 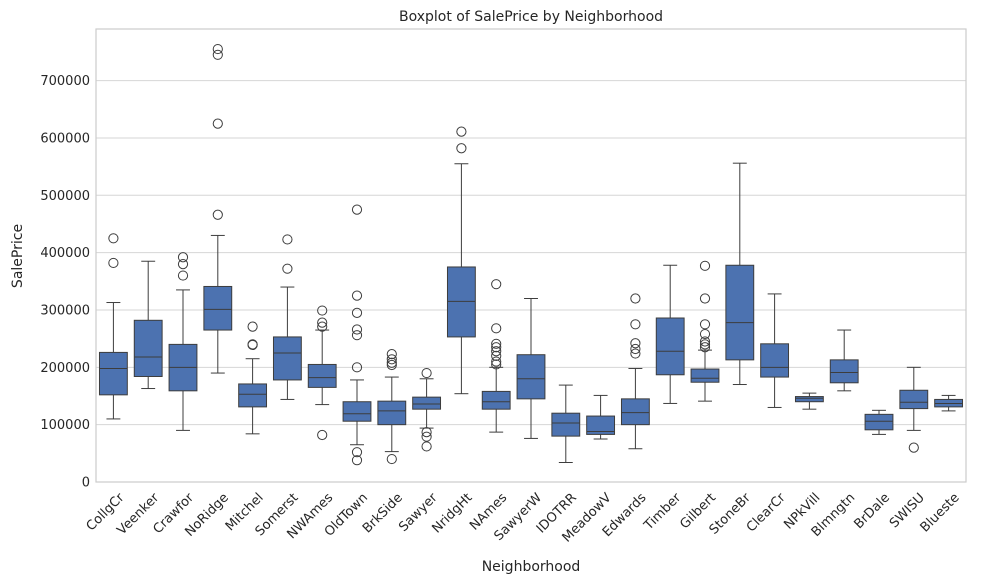 What do you see at coordinates (65, 425) in the screenshot?
I see `y-tick-label: 100000` at bounding box center [65, 425].